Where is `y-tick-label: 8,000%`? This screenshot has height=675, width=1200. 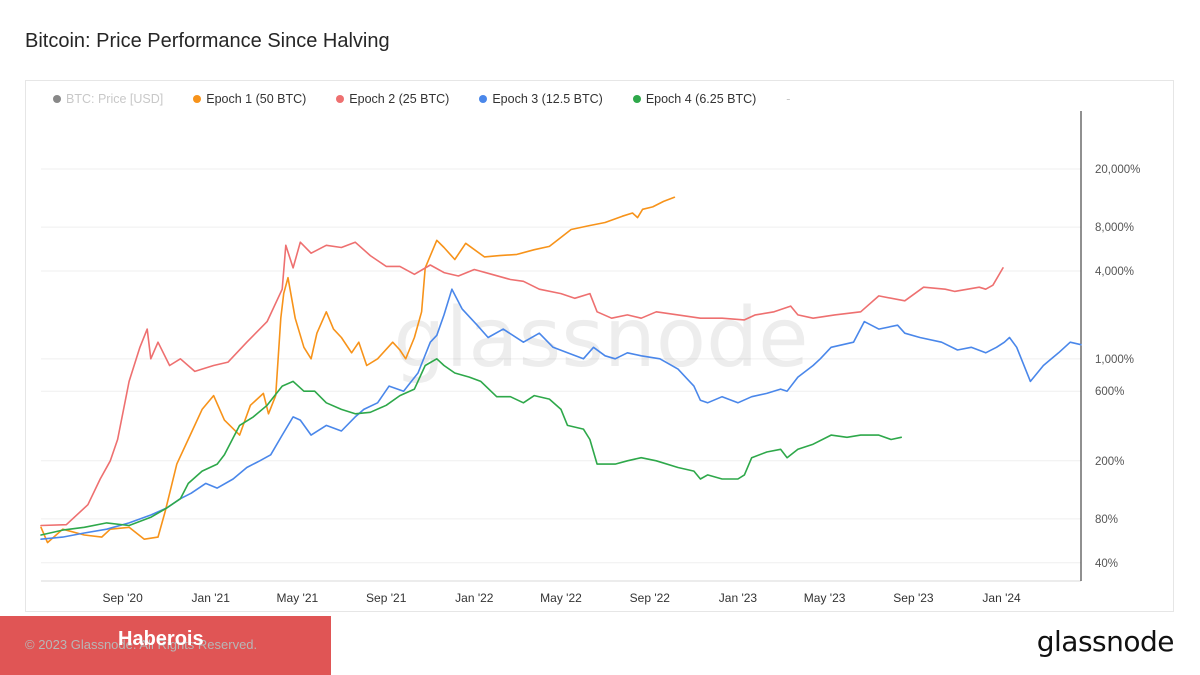 y-tick-label: 8,000% is located at coordinates (1114, 228).